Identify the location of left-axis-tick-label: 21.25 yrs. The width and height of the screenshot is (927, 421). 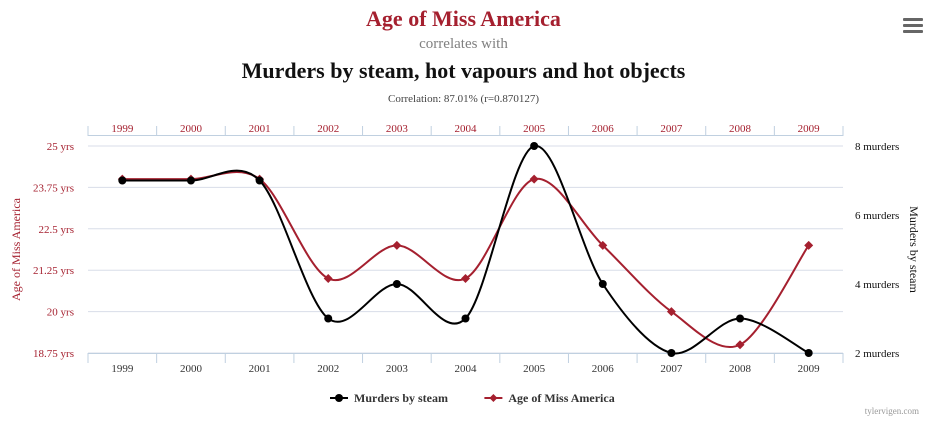
(53, 271).